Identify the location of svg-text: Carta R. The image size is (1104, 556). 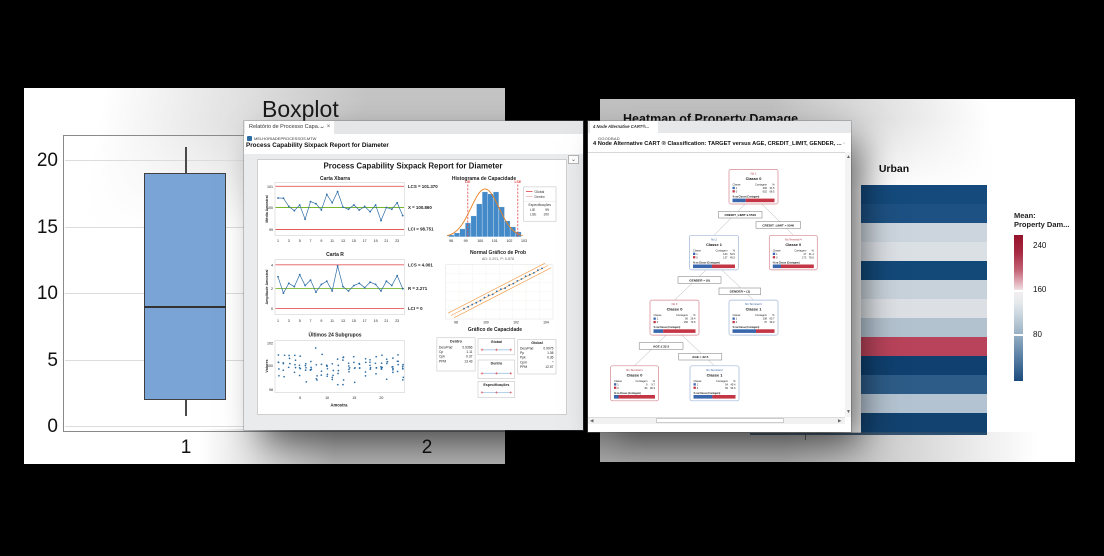
(335, 255).